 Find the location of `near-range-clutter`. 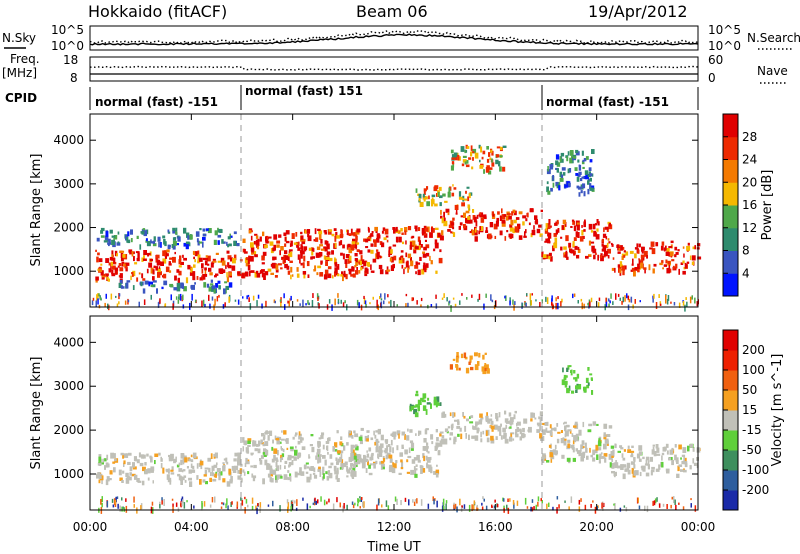

near-range-clutter is located at coordinates (395, 302).